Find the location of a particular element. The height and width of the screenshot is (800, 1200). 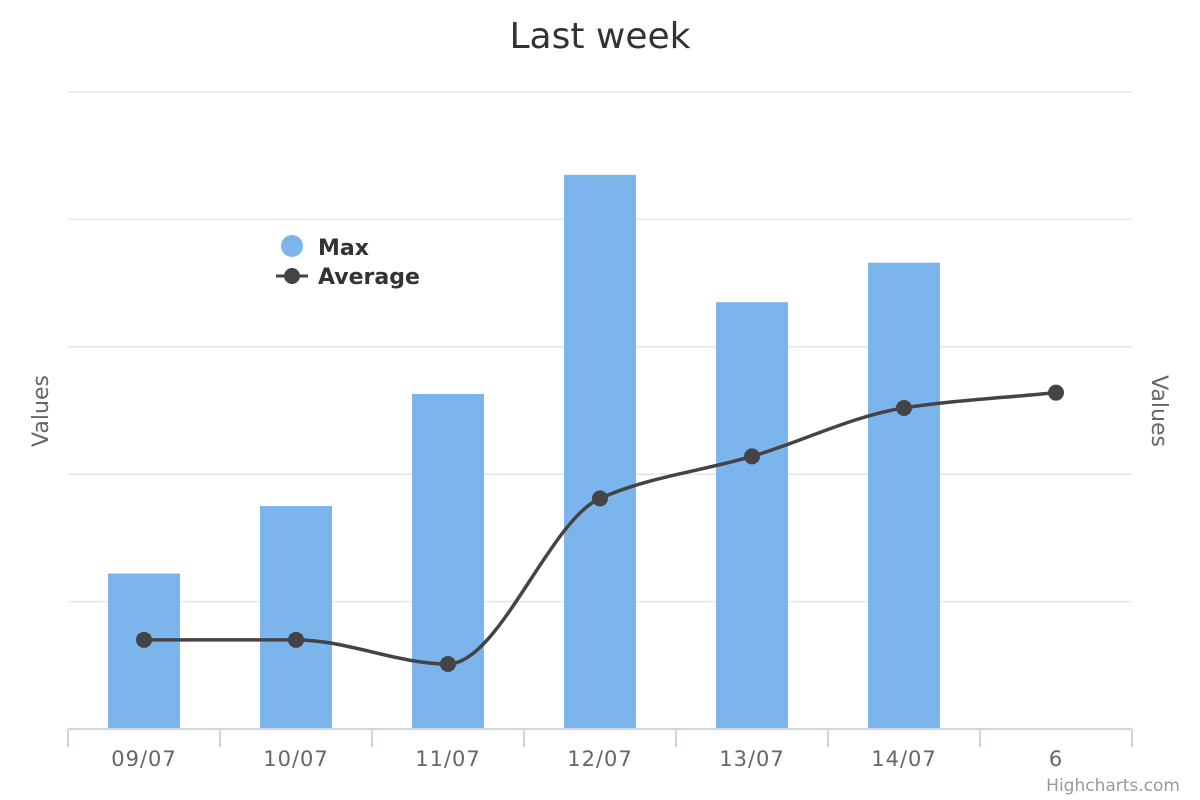

legend-average-marker-symbol is located at coordinates (292, 276).